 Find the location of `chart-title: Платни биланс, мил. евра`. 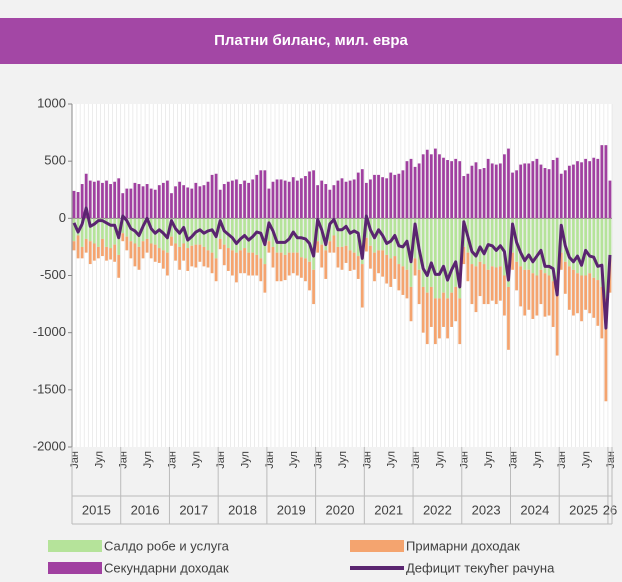

chart-title: Платни биланс, мил. евра is located at coordinates (311, 40).